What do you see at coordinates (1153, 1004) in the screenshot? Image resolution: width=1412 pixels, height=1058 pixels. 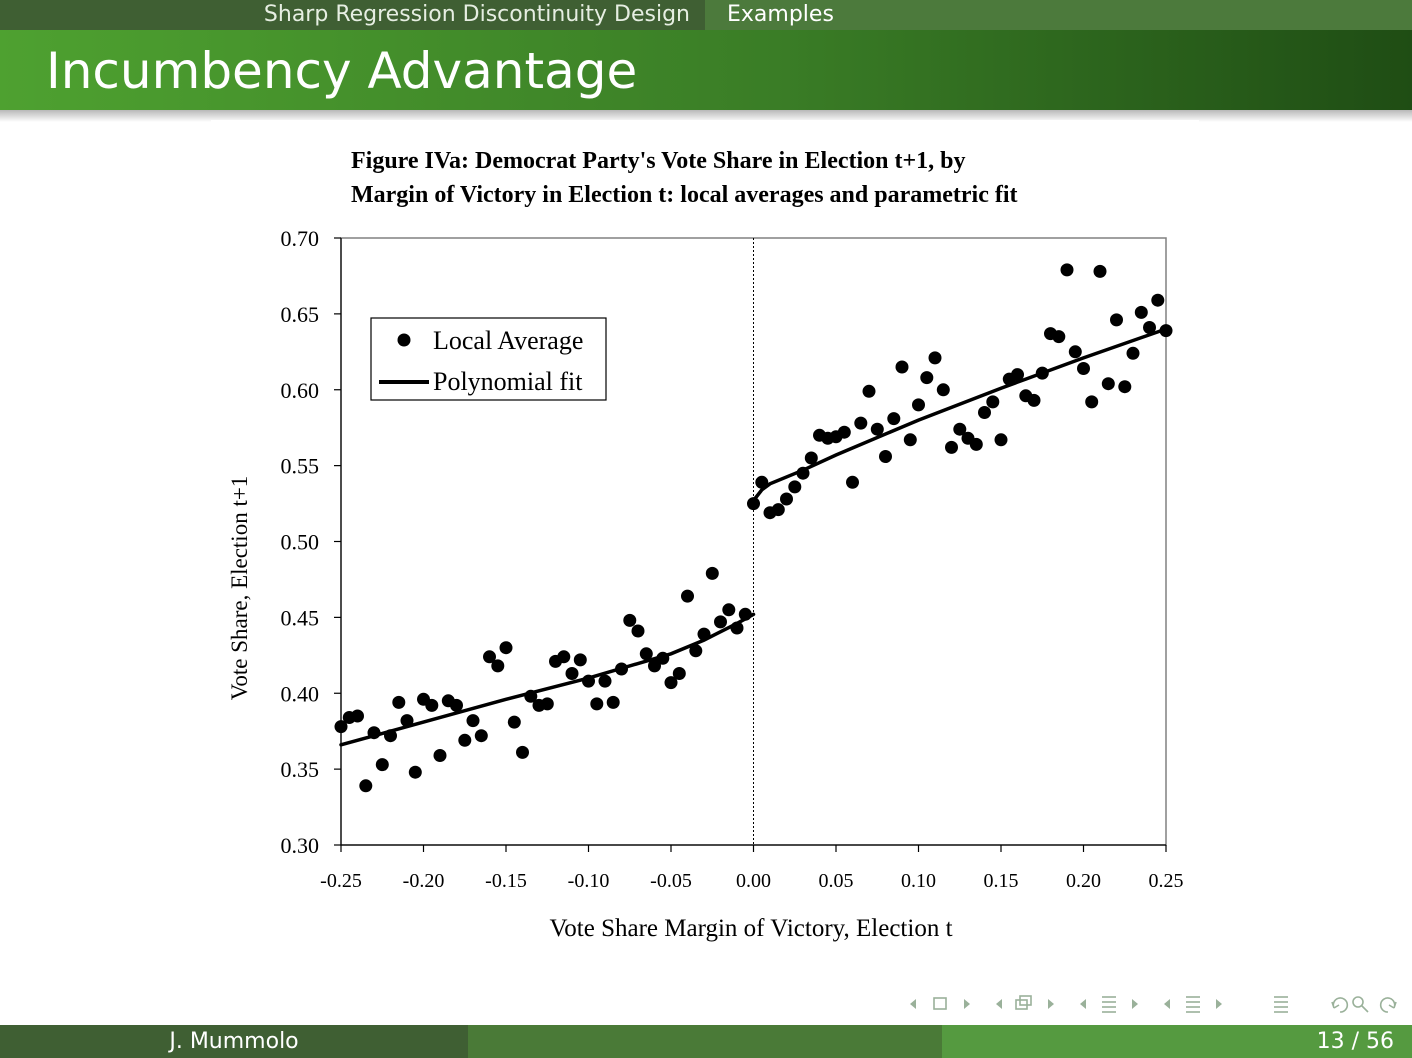 I see `beamer-navigation-symbols` at bounding box center [1153, 1004].